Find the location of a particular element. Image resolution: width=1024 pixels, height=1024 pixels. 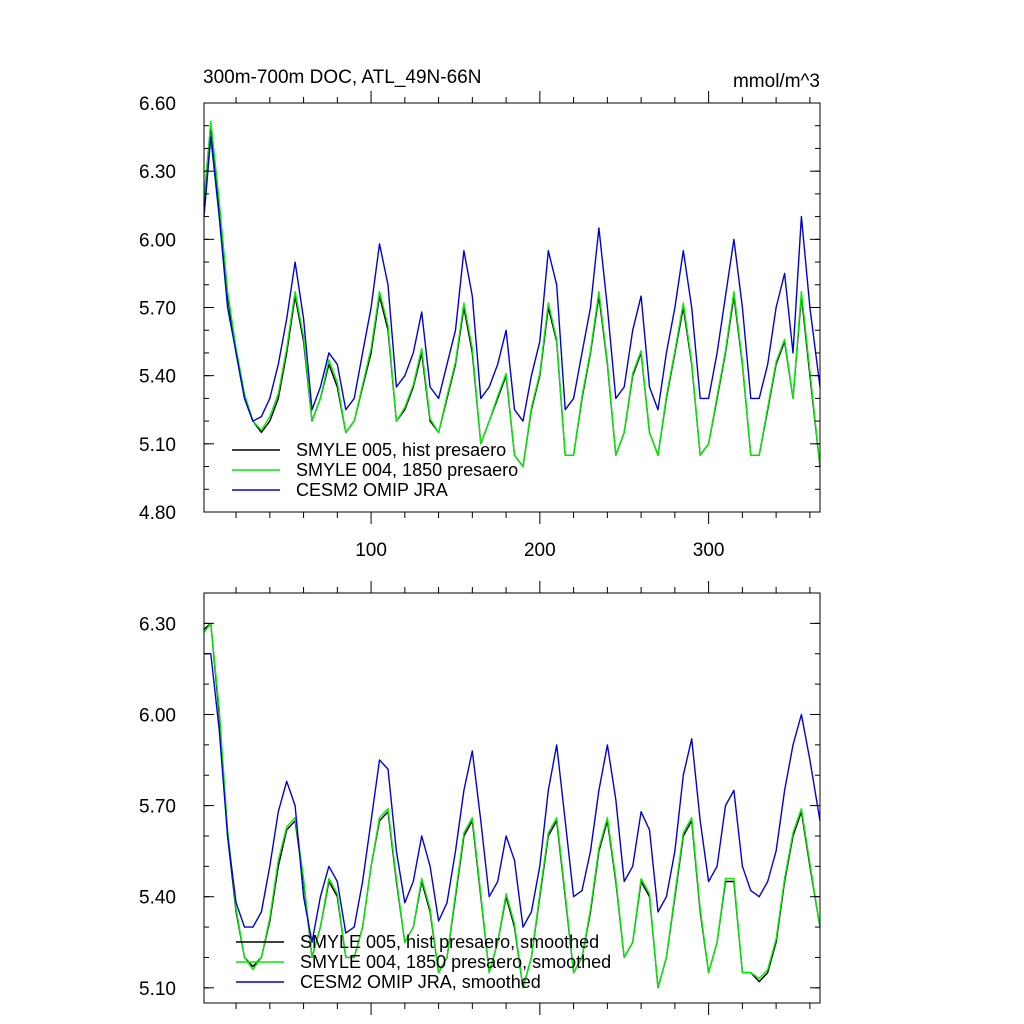

legend-label: CESM2 OMIP JRA is located at coordinates (372, 490).